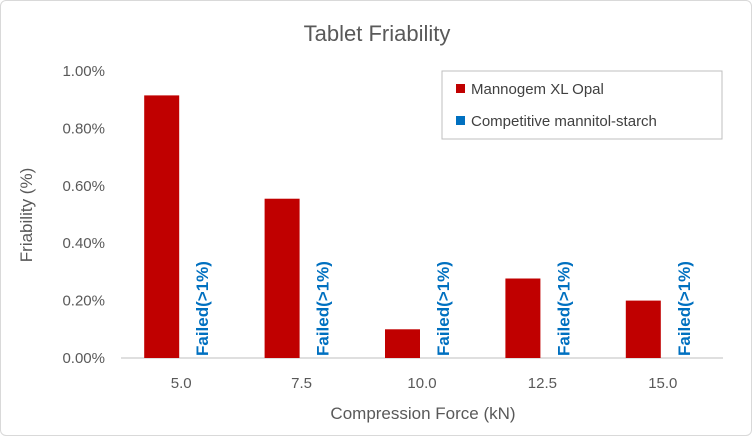 The width and height of the screenshot is (752, 437). I want to click on y-tick-label: 1.00%, so click(83, 71).